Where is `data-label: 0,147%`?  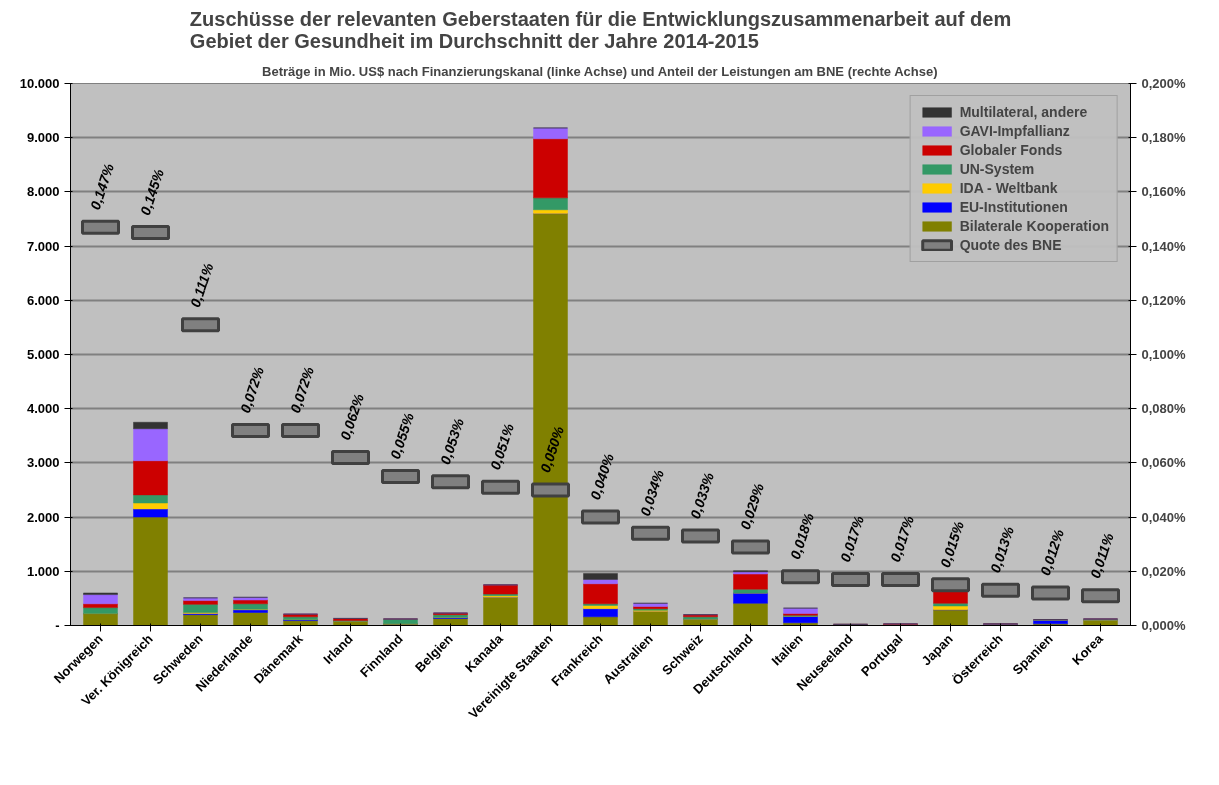
data-label: 0,147% is located at coordinates (102, 186).